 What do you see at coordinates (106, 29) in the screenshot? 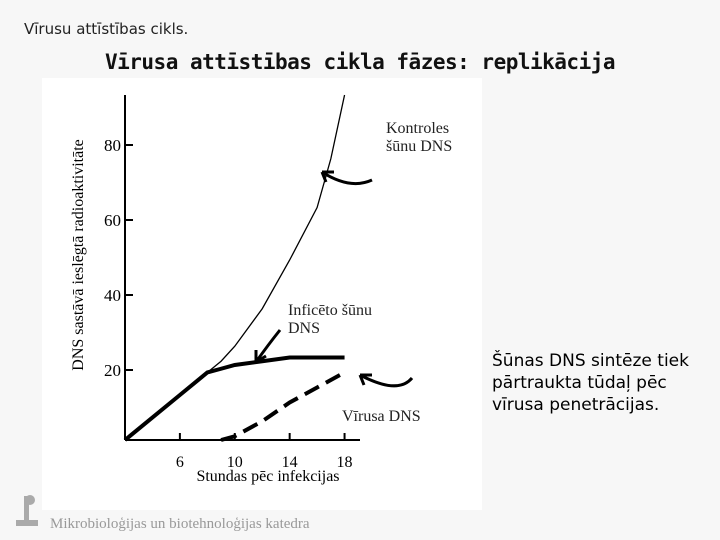
I see `header: Vīrusu attīstības cikls.` at bounding box center [106, 29].